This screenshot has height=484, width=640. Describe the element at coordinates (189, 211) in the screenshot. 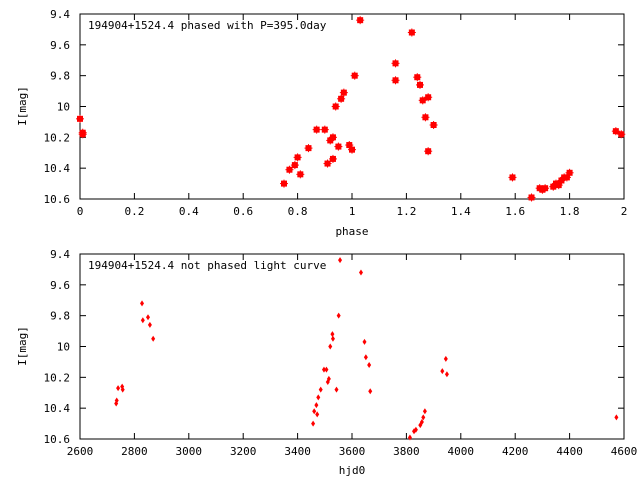

I see `x-tick-label: 0.4` at that location.